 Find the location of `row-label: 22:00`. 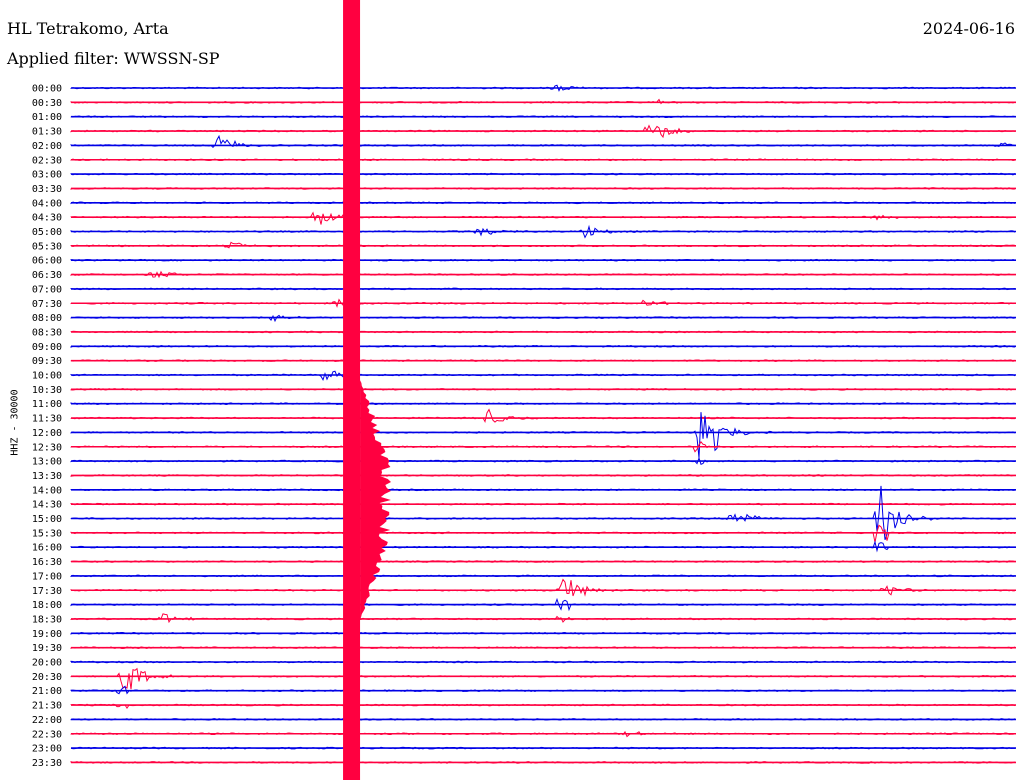

row-label: 22:00 is located at coordinates (47, 720).